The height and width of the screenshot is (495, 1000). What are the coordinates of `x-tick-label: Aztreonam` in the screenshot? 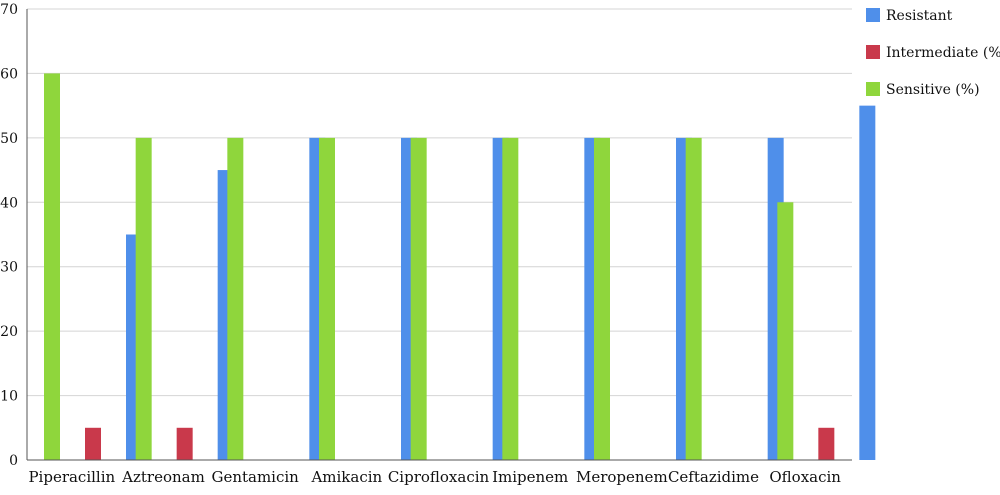 It's located at (163, 477).